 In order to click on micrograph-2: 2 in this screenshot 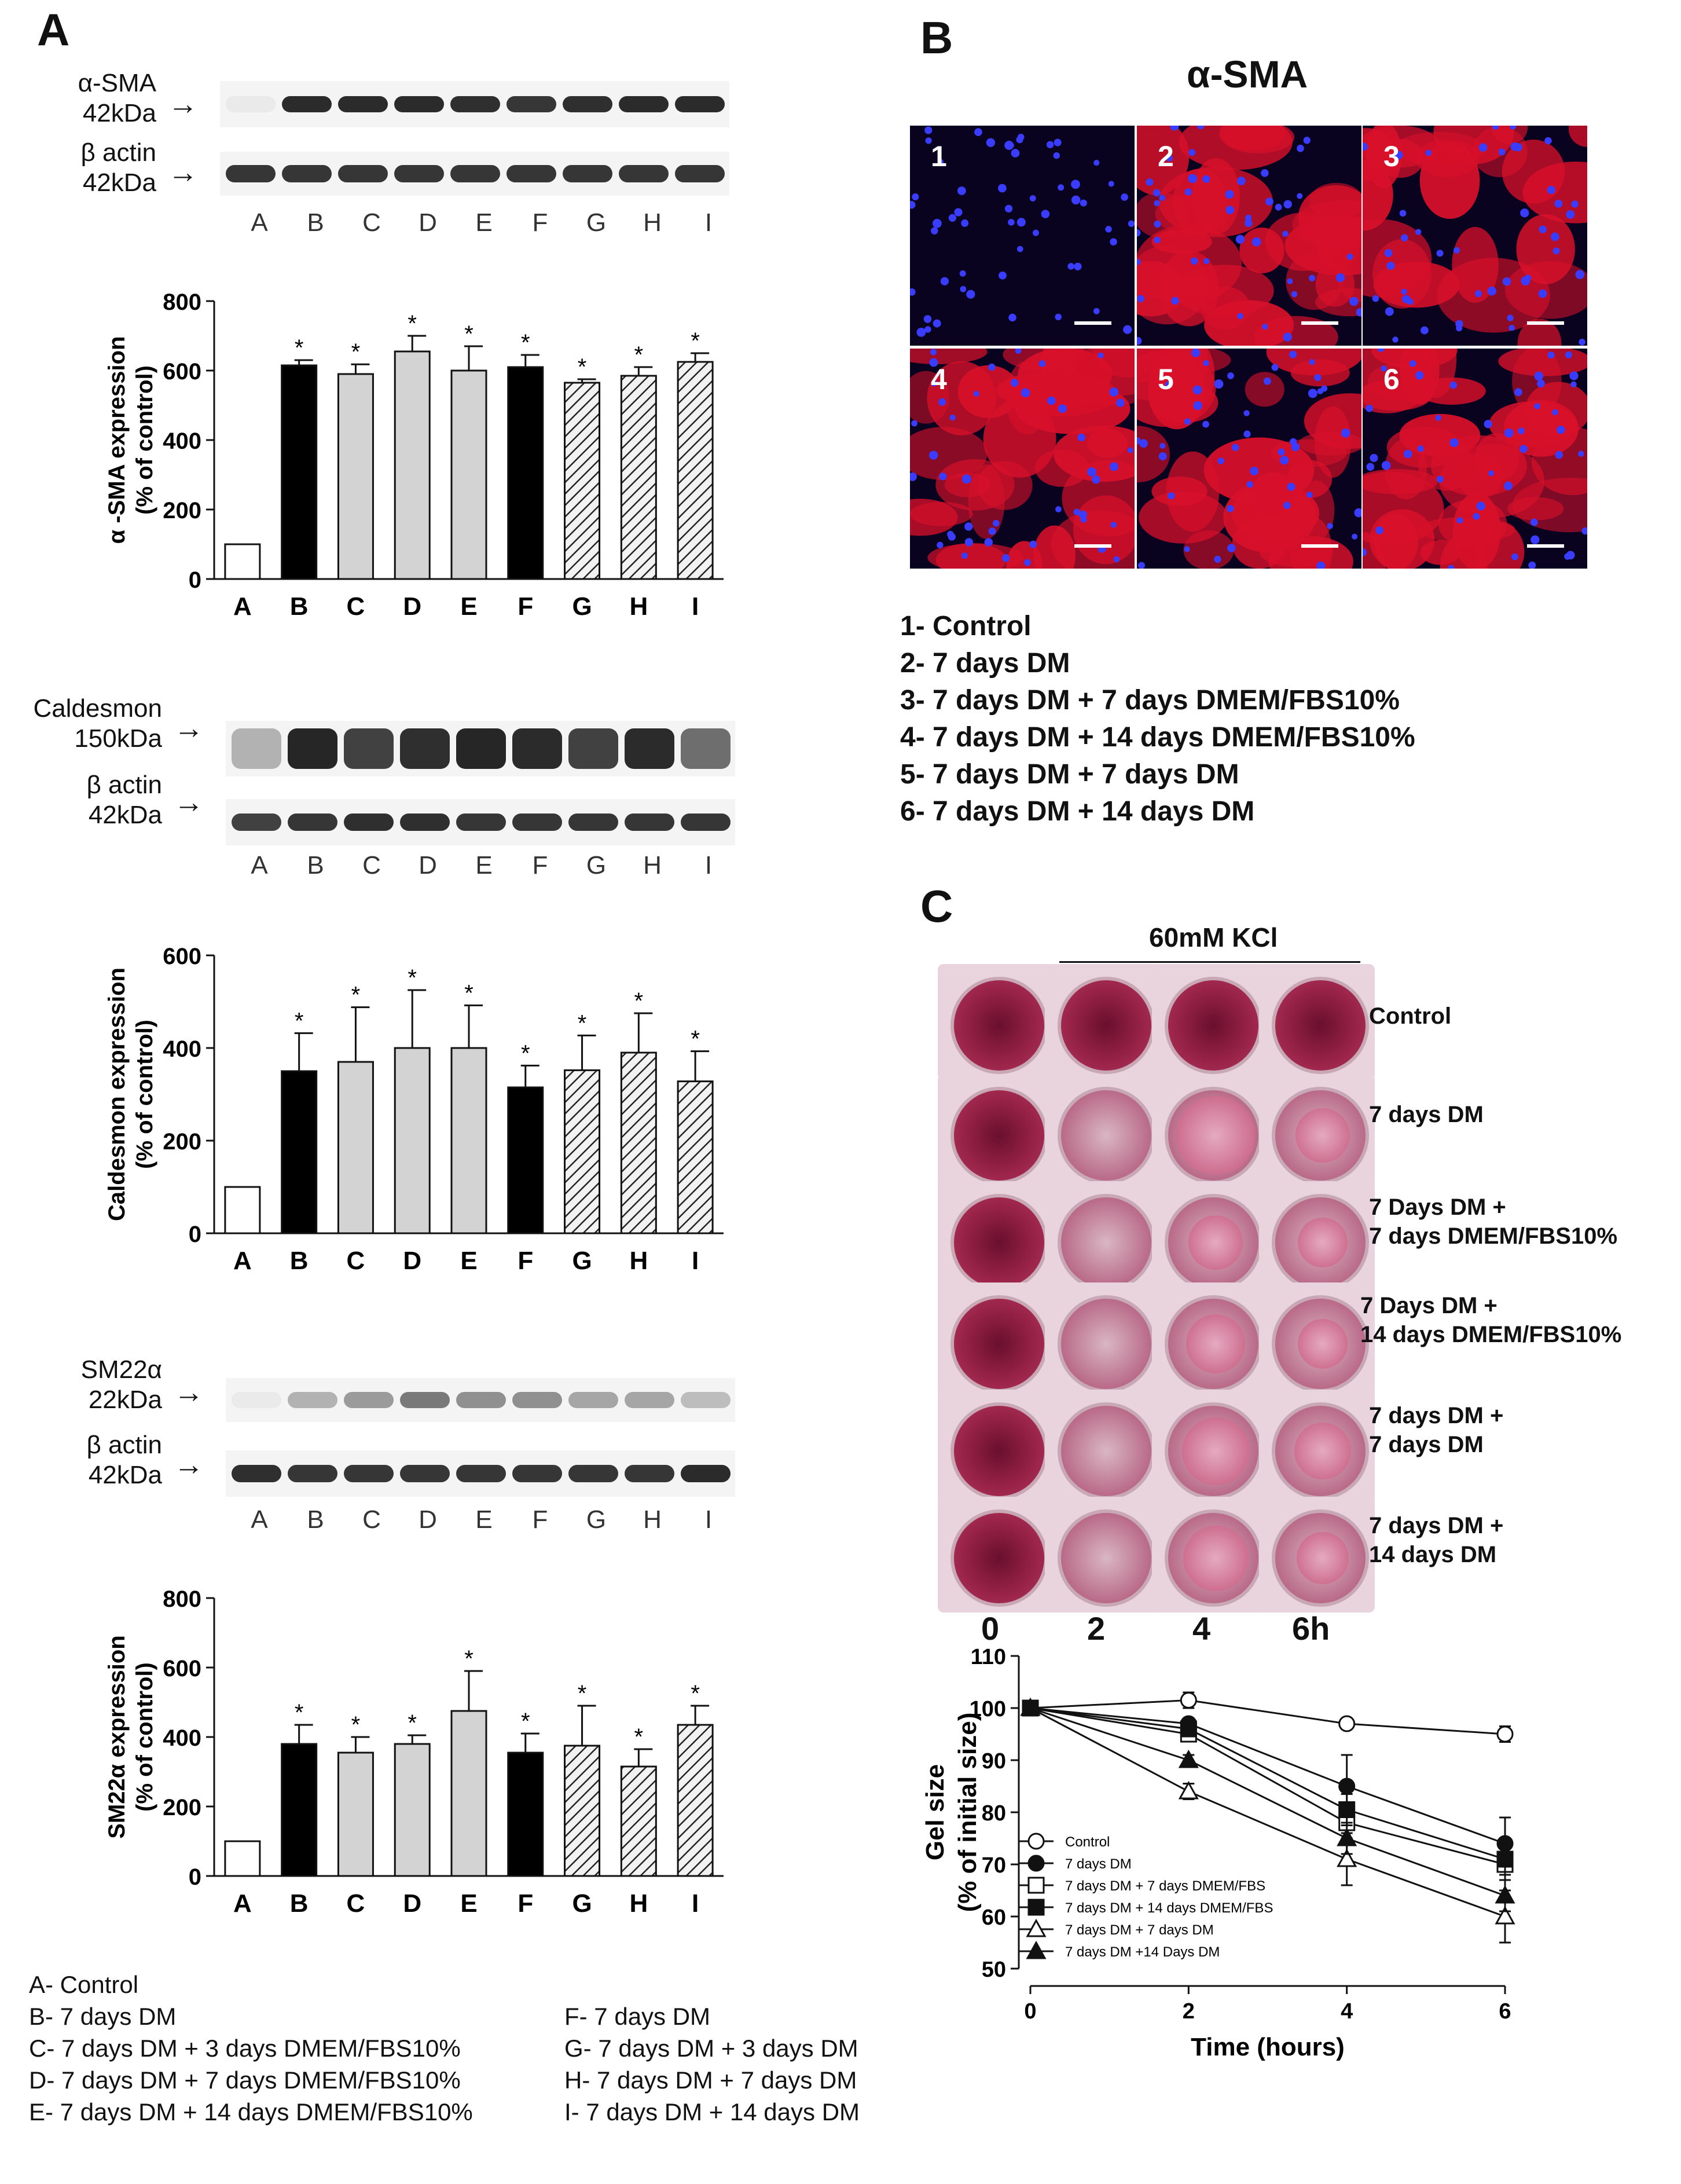, I will do `click(1249, 235)`.